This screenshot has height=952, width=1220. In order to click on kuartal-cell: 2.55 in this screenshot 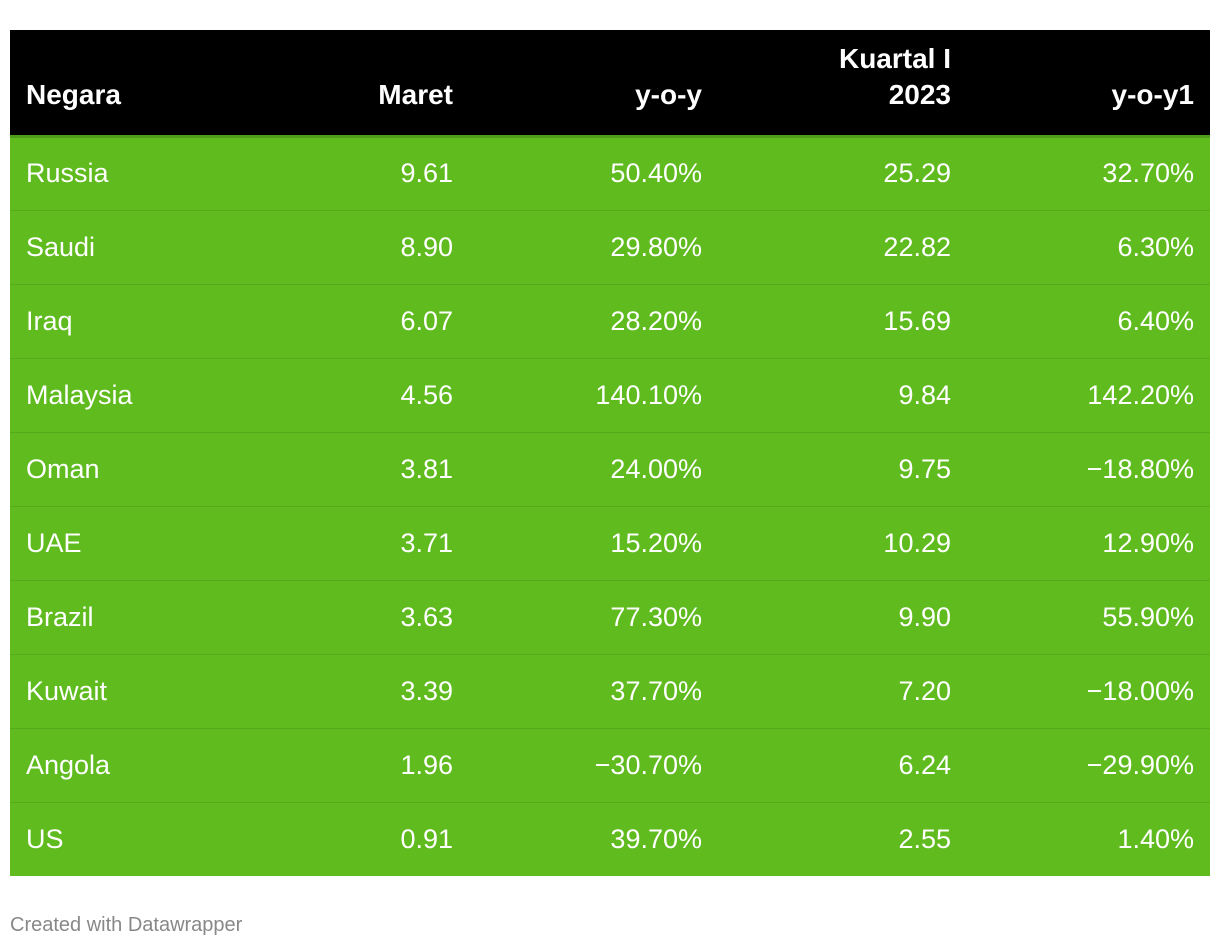, I will do `click(842, 838)`.